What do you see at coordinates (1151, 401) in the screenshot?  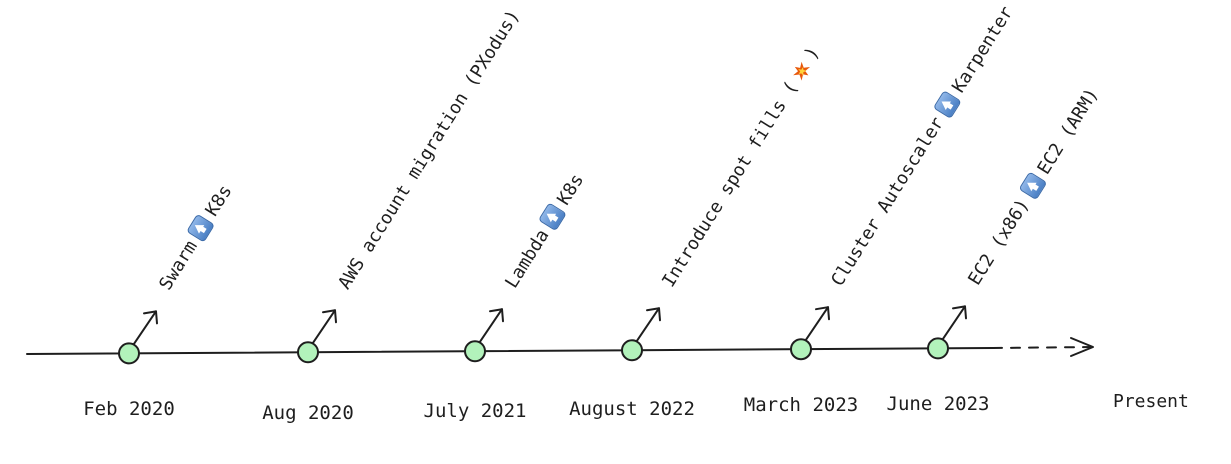 I see `present-label: Present` at bounding box center [1151, 401].